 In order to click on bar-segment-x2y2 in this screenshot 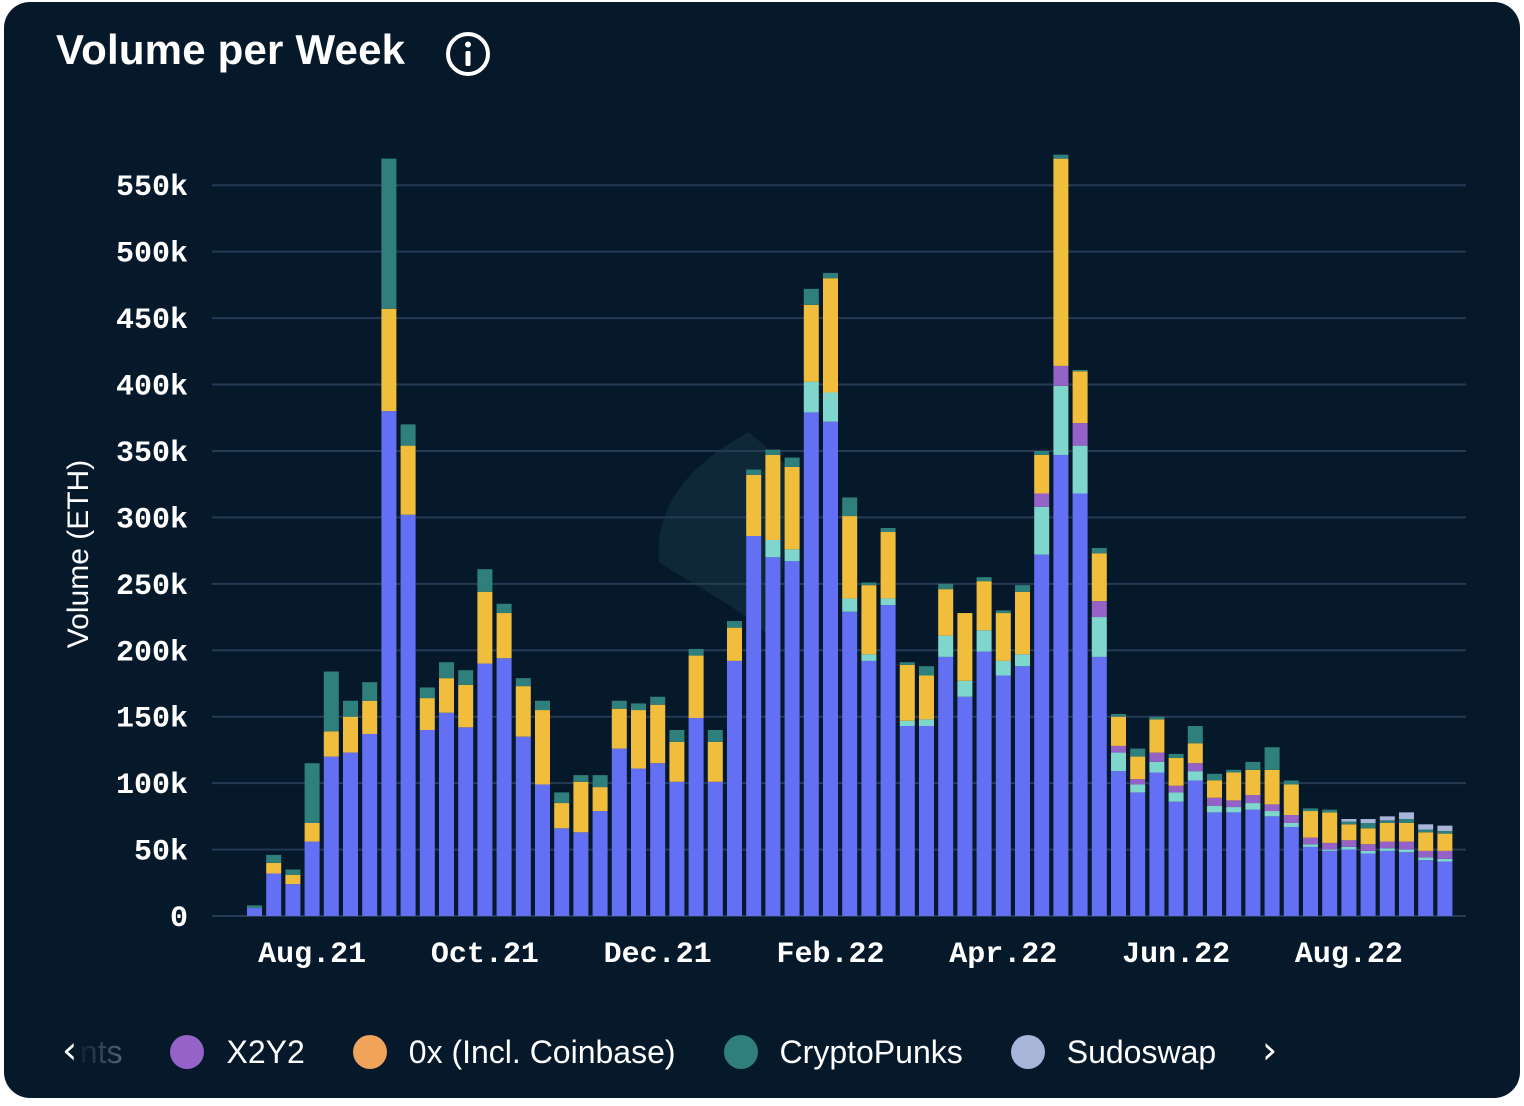, I will do `click(1349, 843)`.